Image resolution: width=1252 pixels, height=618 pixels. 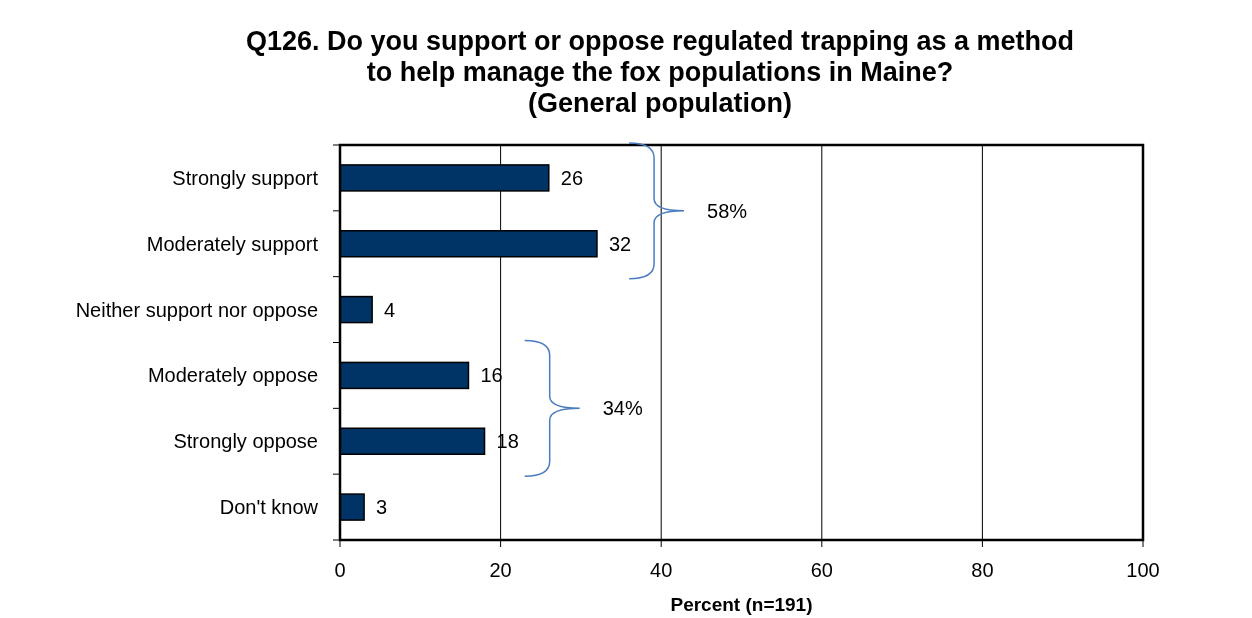 I want to click on x-tick-label: 80, so click(x=982, y=570).